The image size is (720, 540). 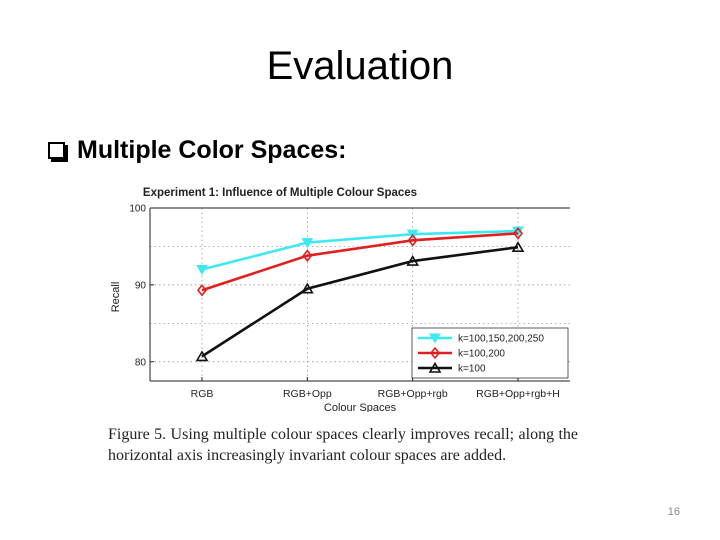 I want to click on bullet-item: Multiple Color Spaces:, so click(x=197, y=150).